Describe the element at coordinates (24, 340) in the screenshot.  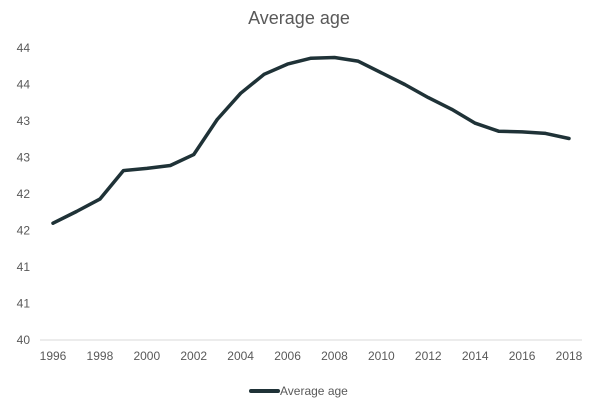
I see `y-tick-label: 40` at that location.